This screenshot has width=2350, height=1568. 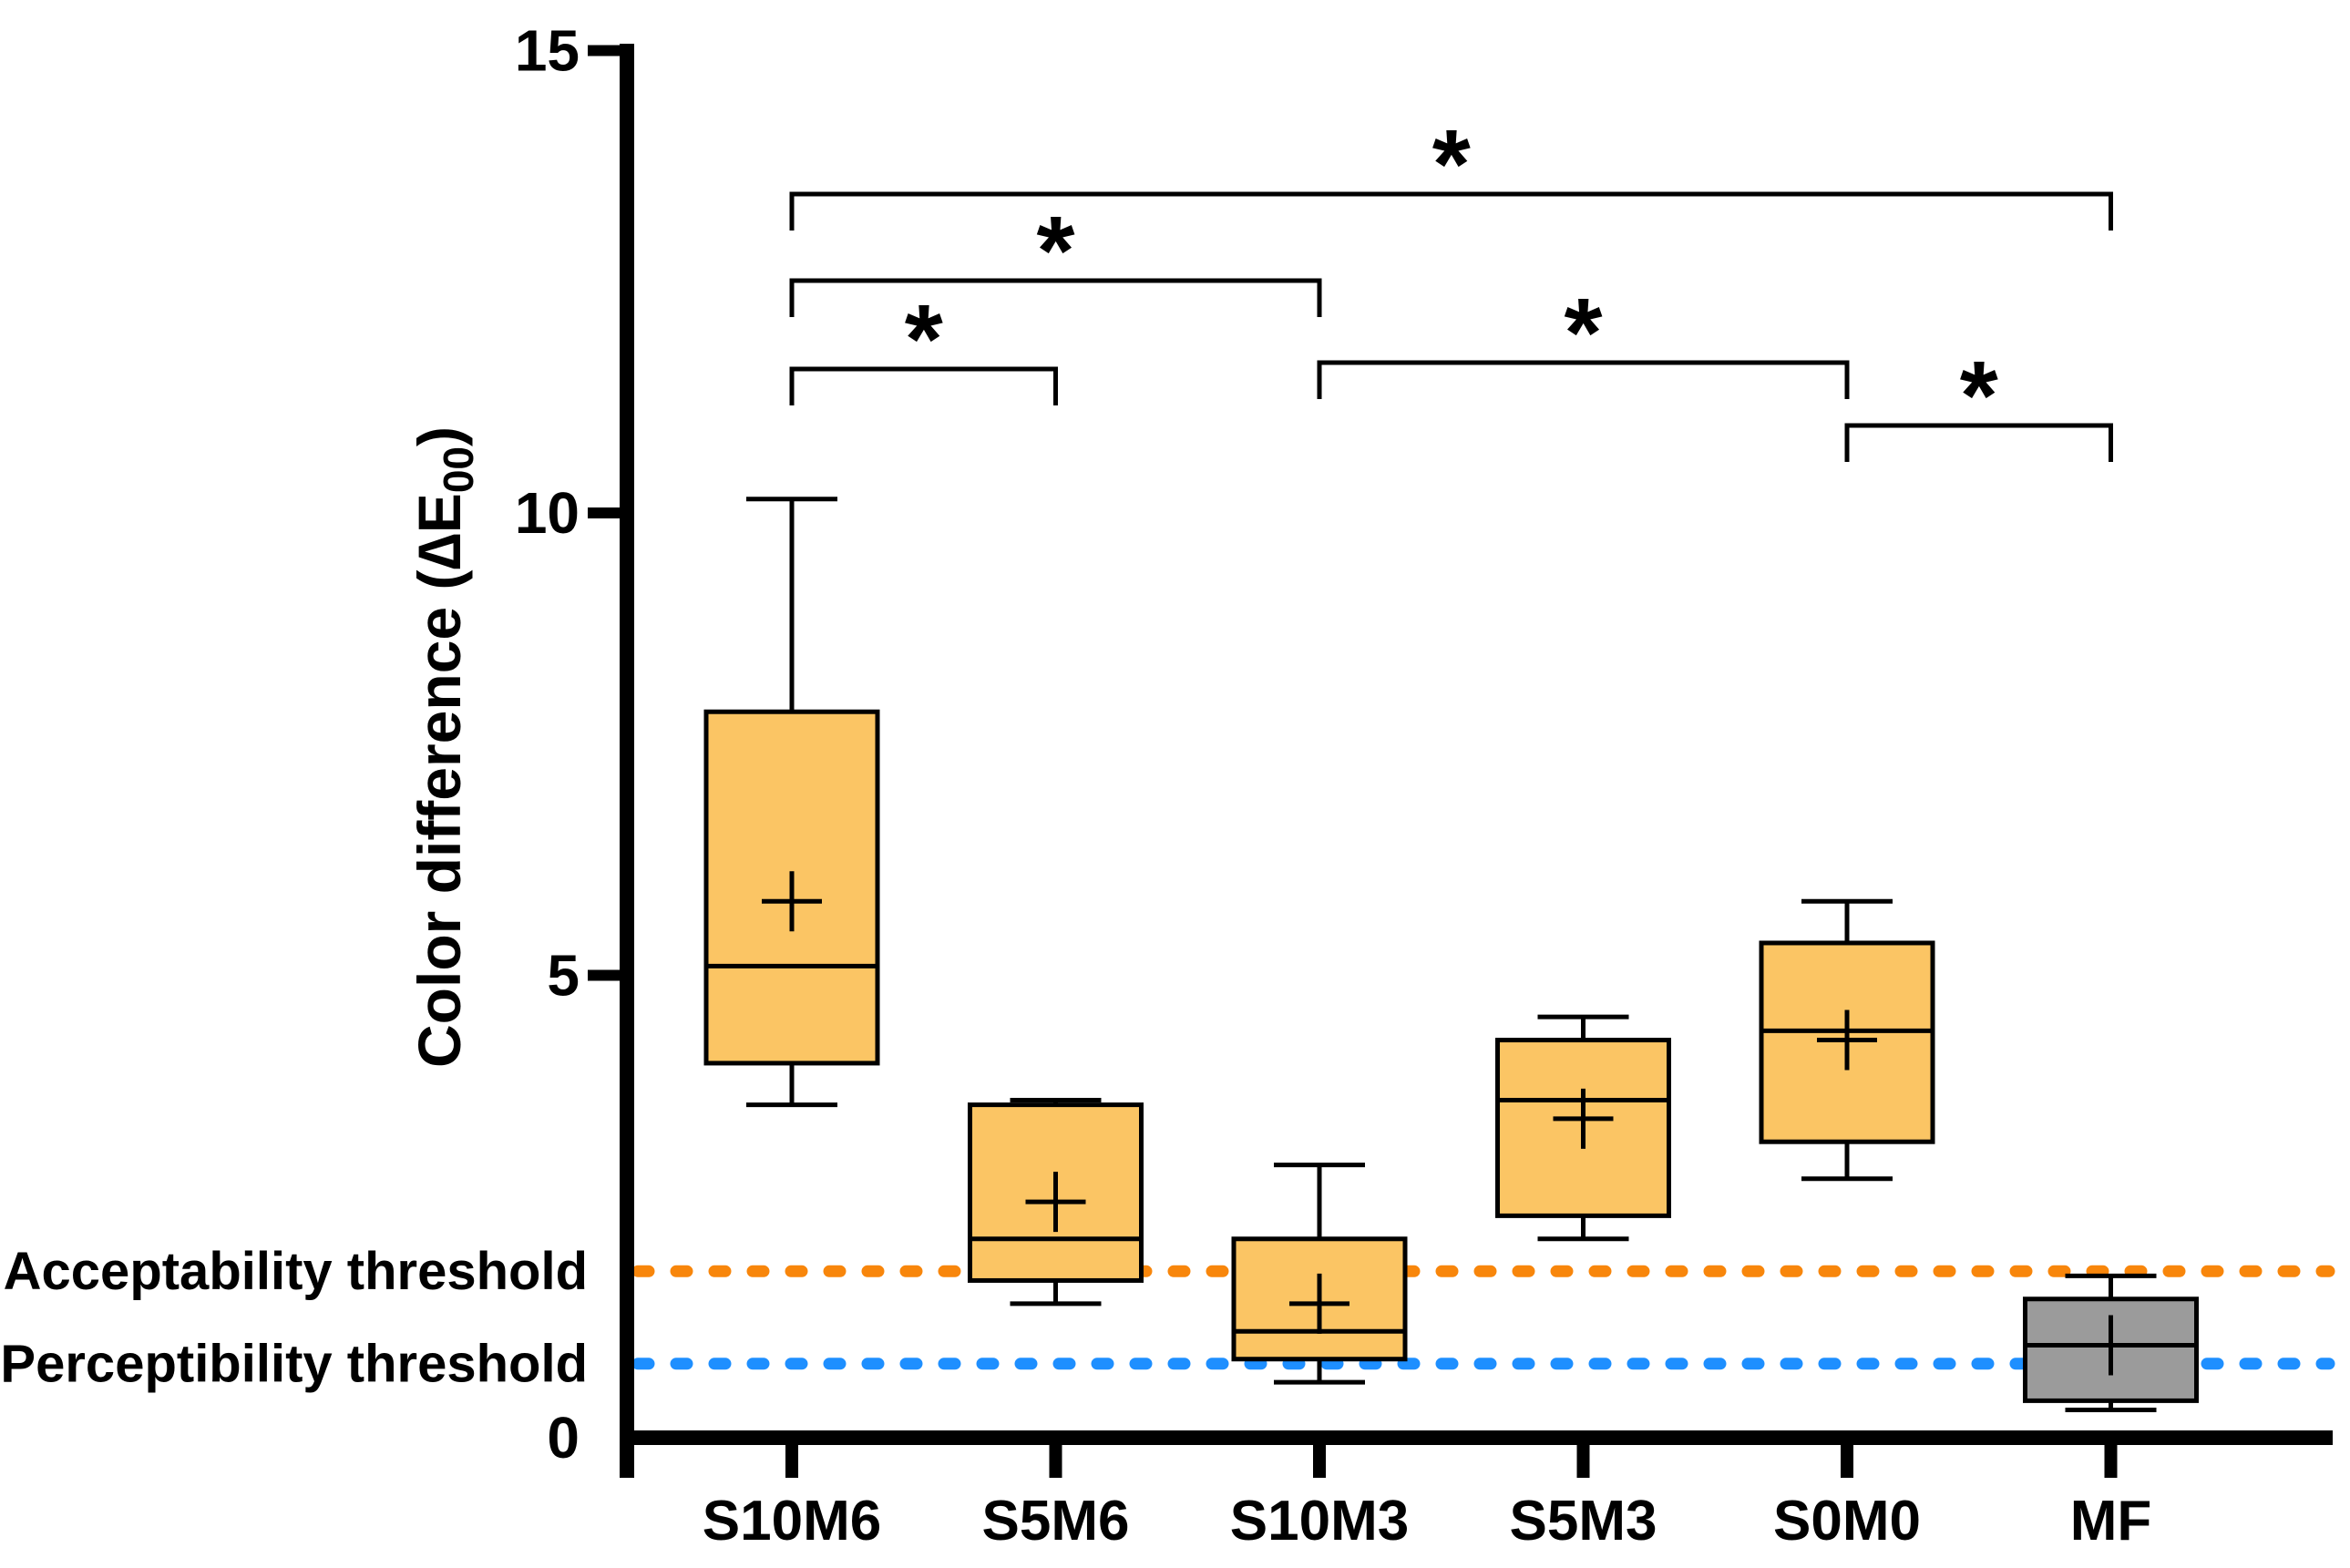 What do you see at coordinates (547, 51) in the screenshot?
I see `y-tick-label-15: 15` at bounding box center [547, 51].